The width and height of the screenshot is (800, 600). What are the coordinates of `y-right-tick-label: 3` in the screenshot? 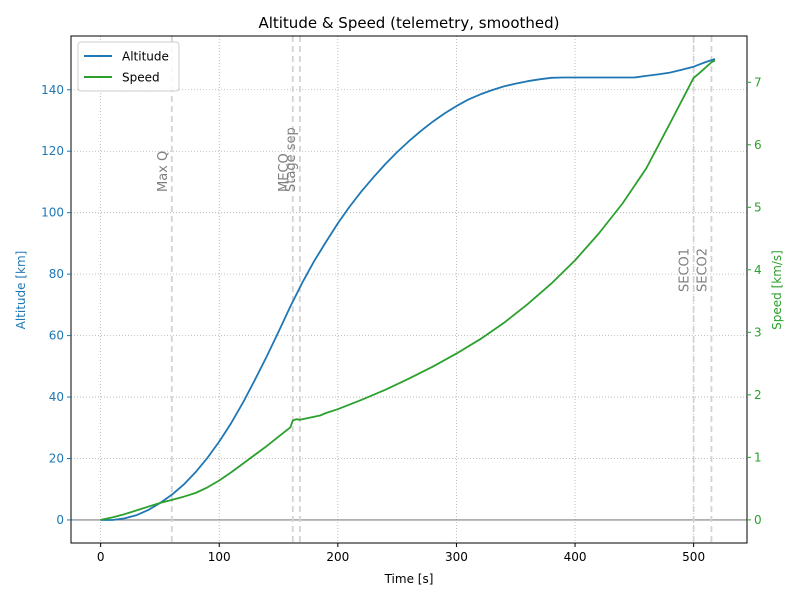 It's located at (758, 332).